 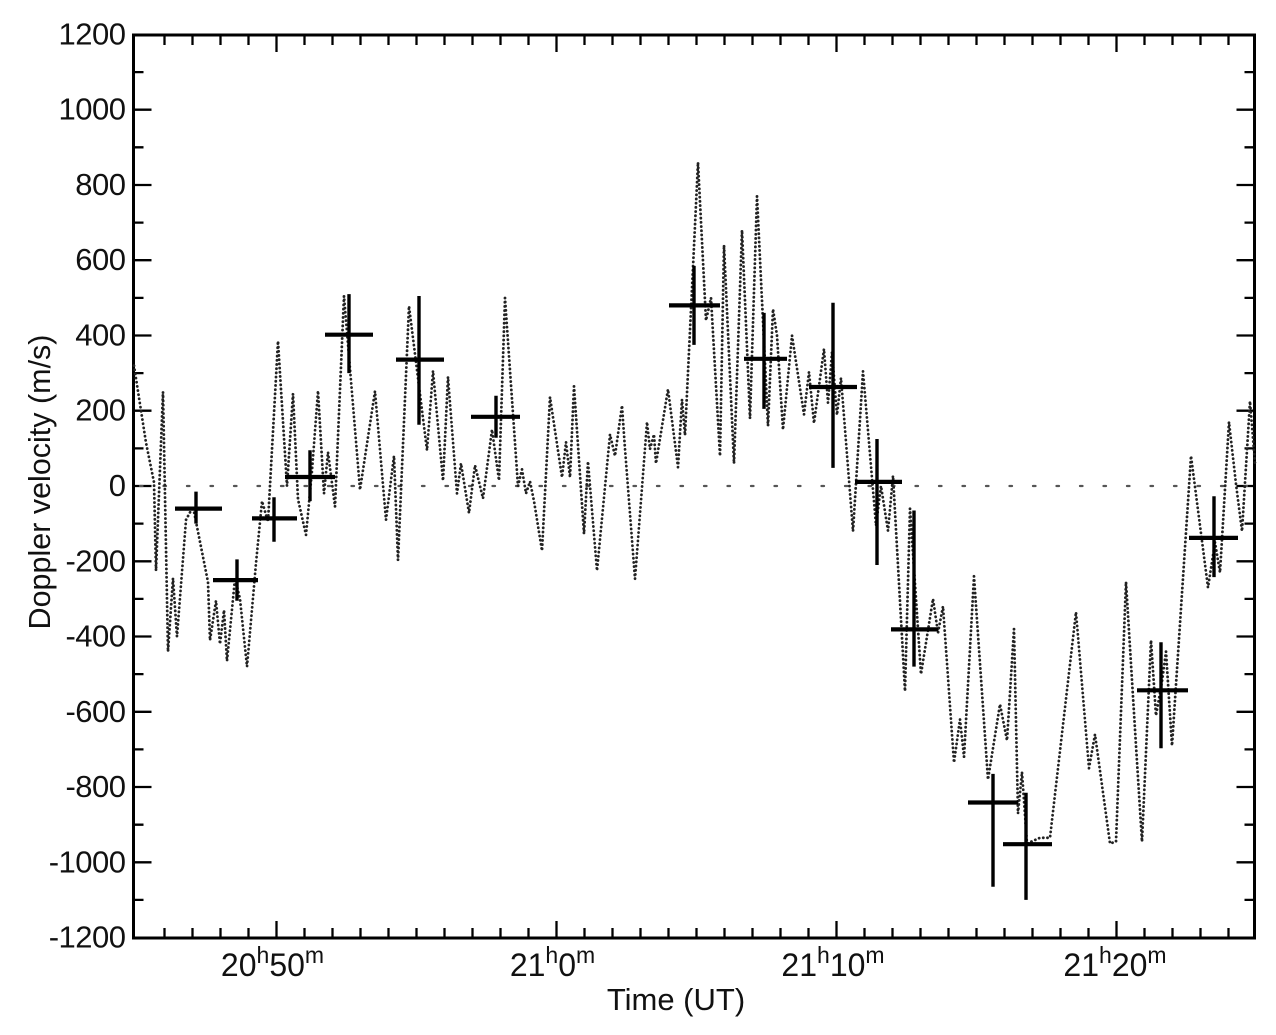 What do you see at coordinates (87, 861) in the screenshot?
I see `svg-text: -1000` at bounding box center [87, 861].